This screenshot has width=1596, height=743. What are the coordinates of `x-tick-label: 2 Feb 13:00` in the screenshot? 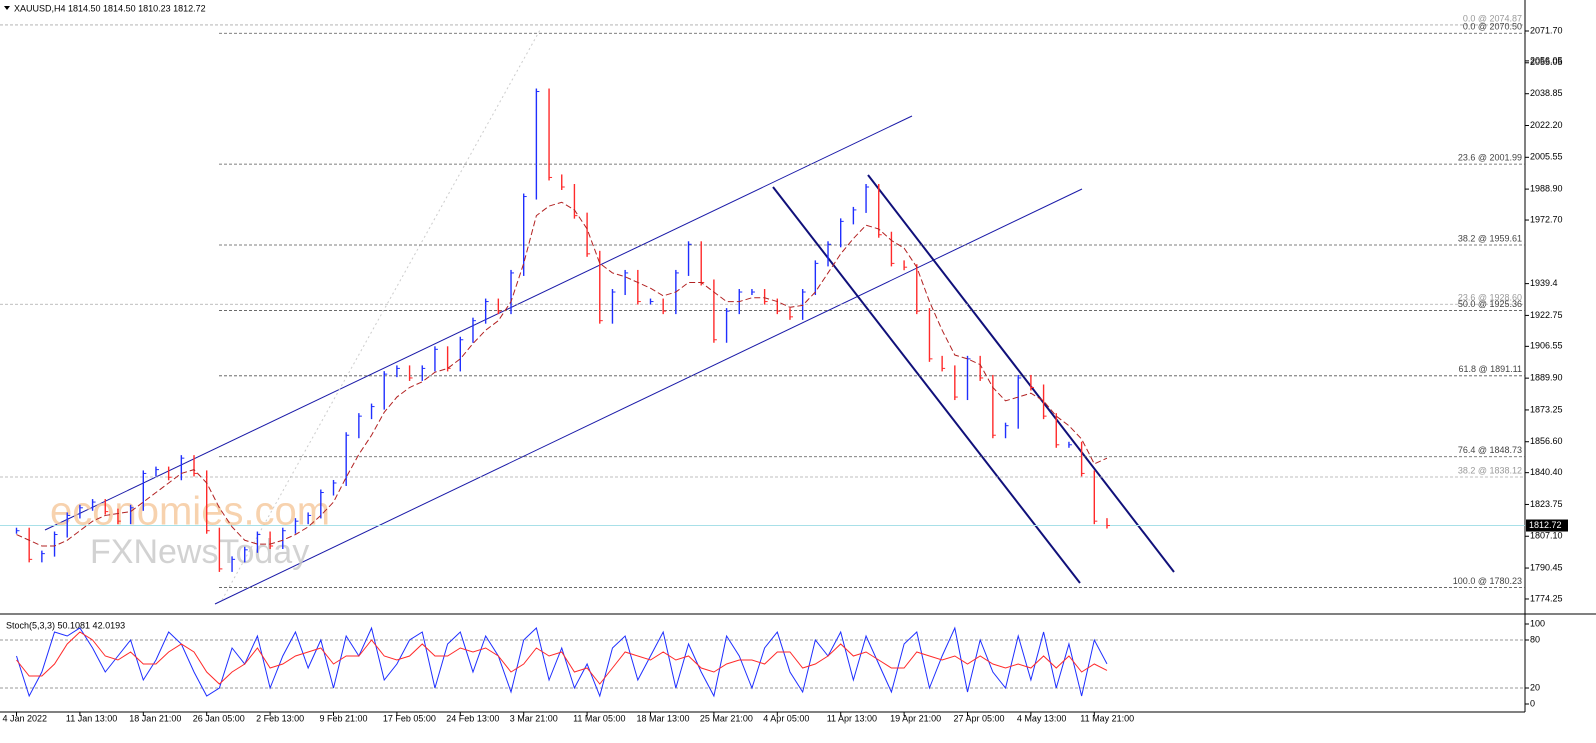 It's located at (280, 718).